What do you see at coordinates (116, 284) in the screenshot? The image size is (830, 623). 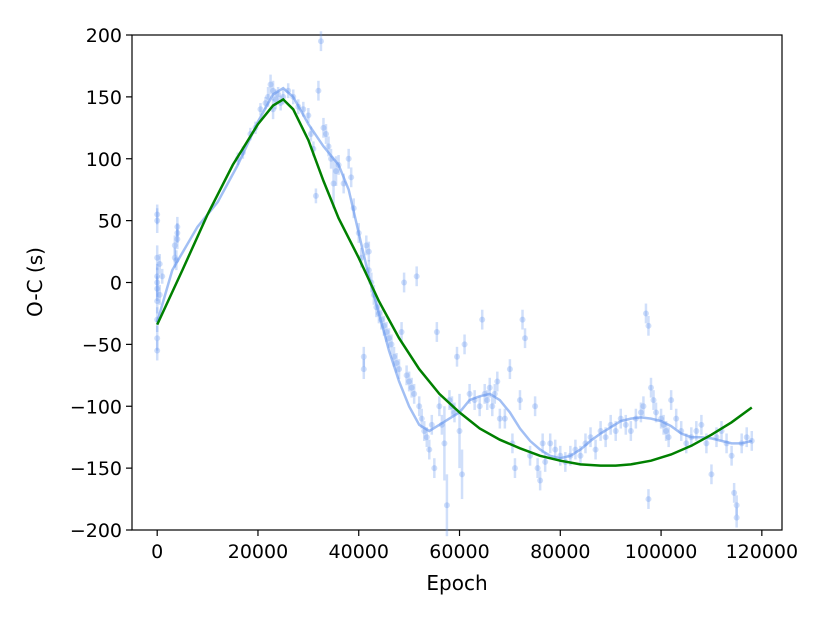 I see `y-tick-label: 0` at bounding box center [116, 284].